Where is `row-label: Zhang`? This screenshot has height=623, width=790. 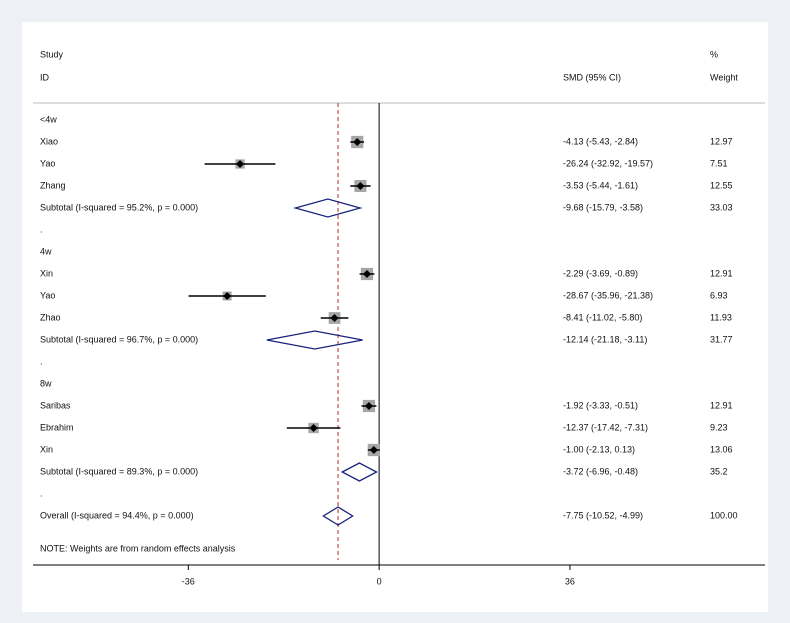
row-label: Zhang is located at coordinates (53, 185).